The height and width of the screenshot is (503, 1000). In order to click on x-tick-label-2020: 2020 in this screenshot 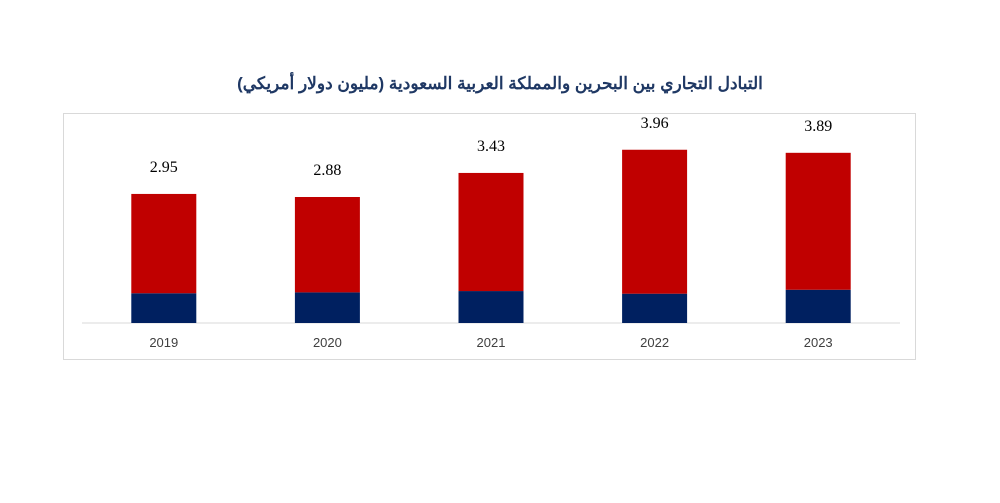, I will do `click(327, 342)`.